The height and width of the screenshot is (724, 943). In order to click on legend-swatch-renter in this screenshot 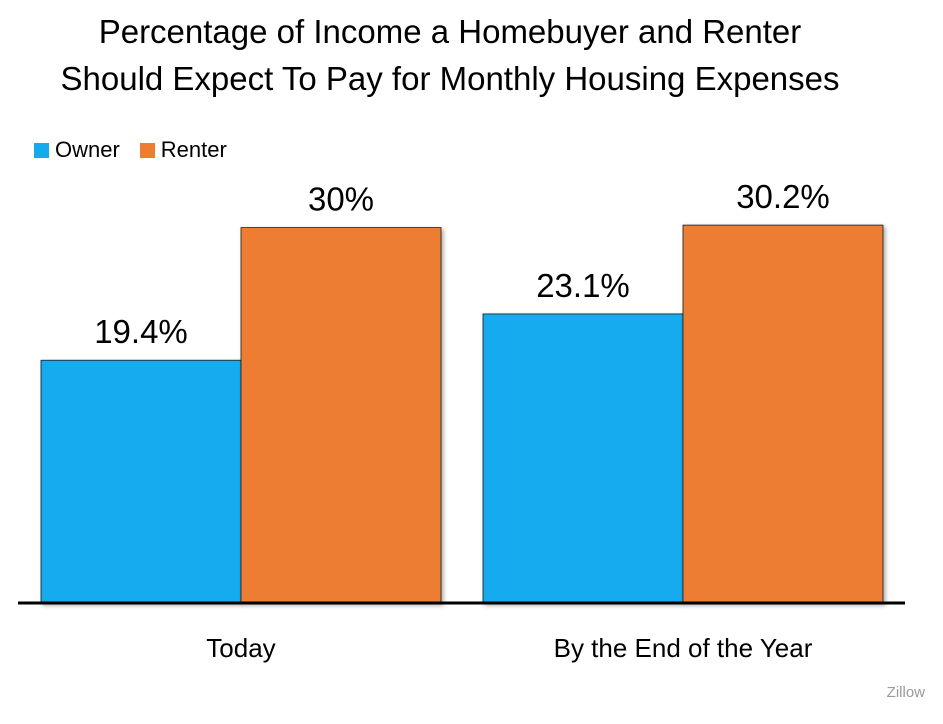, I will do `click(147, 150)`.